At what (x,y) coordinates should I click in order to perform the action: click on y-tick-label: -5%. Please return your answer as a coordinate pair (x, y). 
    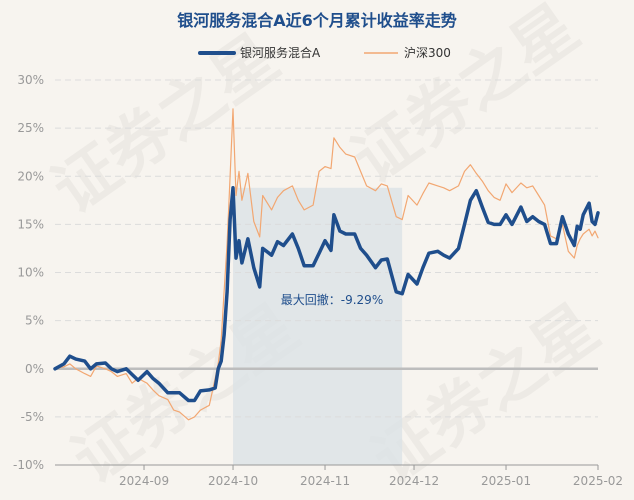
    Looking at the image, I should click on (32, 417).